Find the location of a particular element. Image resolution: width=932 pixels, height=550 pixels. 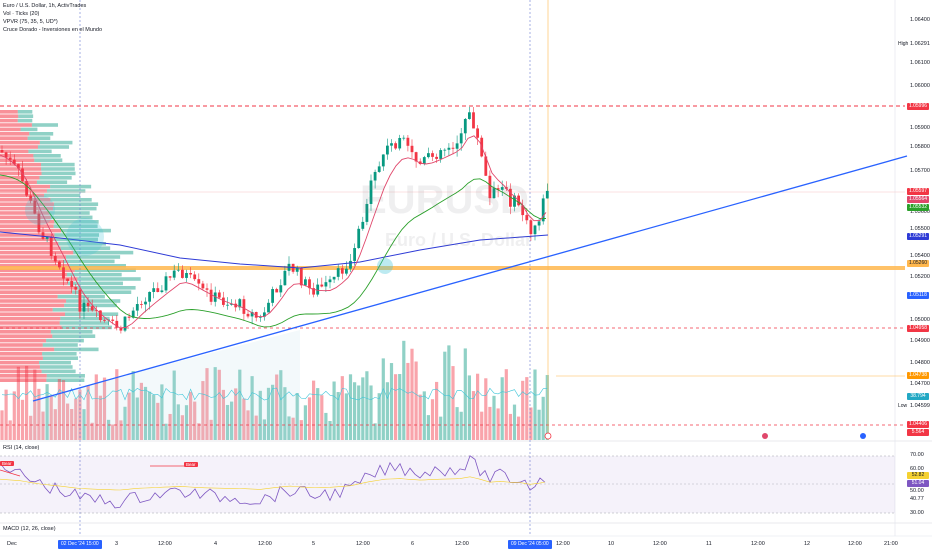

cross-marker is located at coordinates (40, 210).